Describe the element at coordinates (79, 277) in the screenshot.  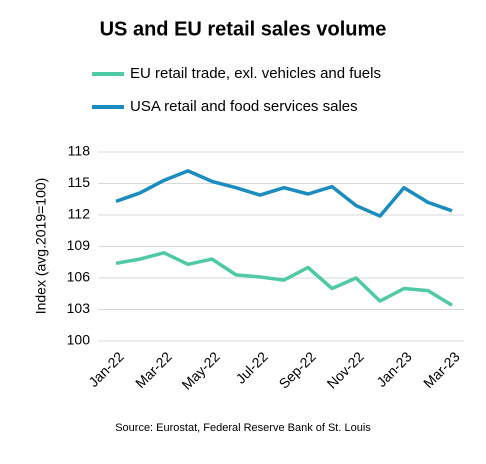
I see `y-tick-label: 106` at that location.